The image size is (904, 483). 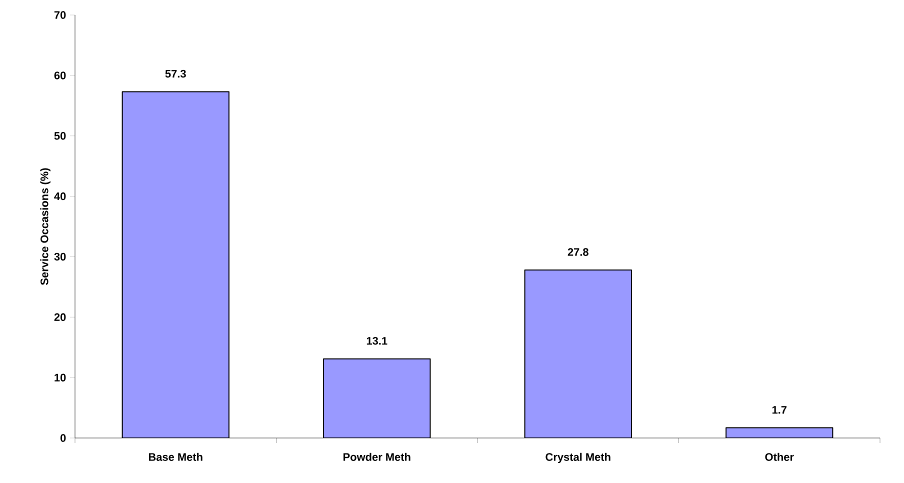 I want to click on x-tick-label: Other, so click(x=779, y=456).